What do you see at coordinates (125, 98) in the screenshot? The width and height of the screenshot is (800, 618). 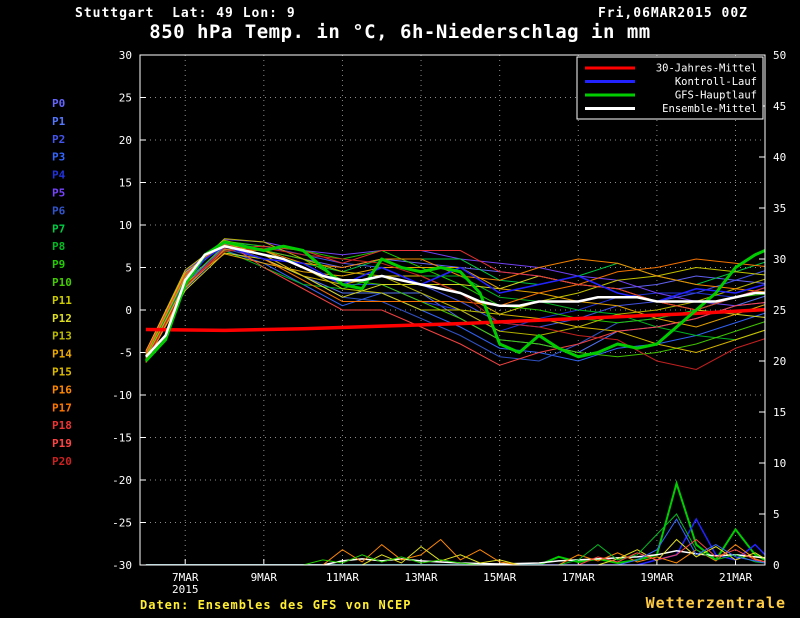 I see `y-left-tick-label: 25` at bounding box center [125, 98].